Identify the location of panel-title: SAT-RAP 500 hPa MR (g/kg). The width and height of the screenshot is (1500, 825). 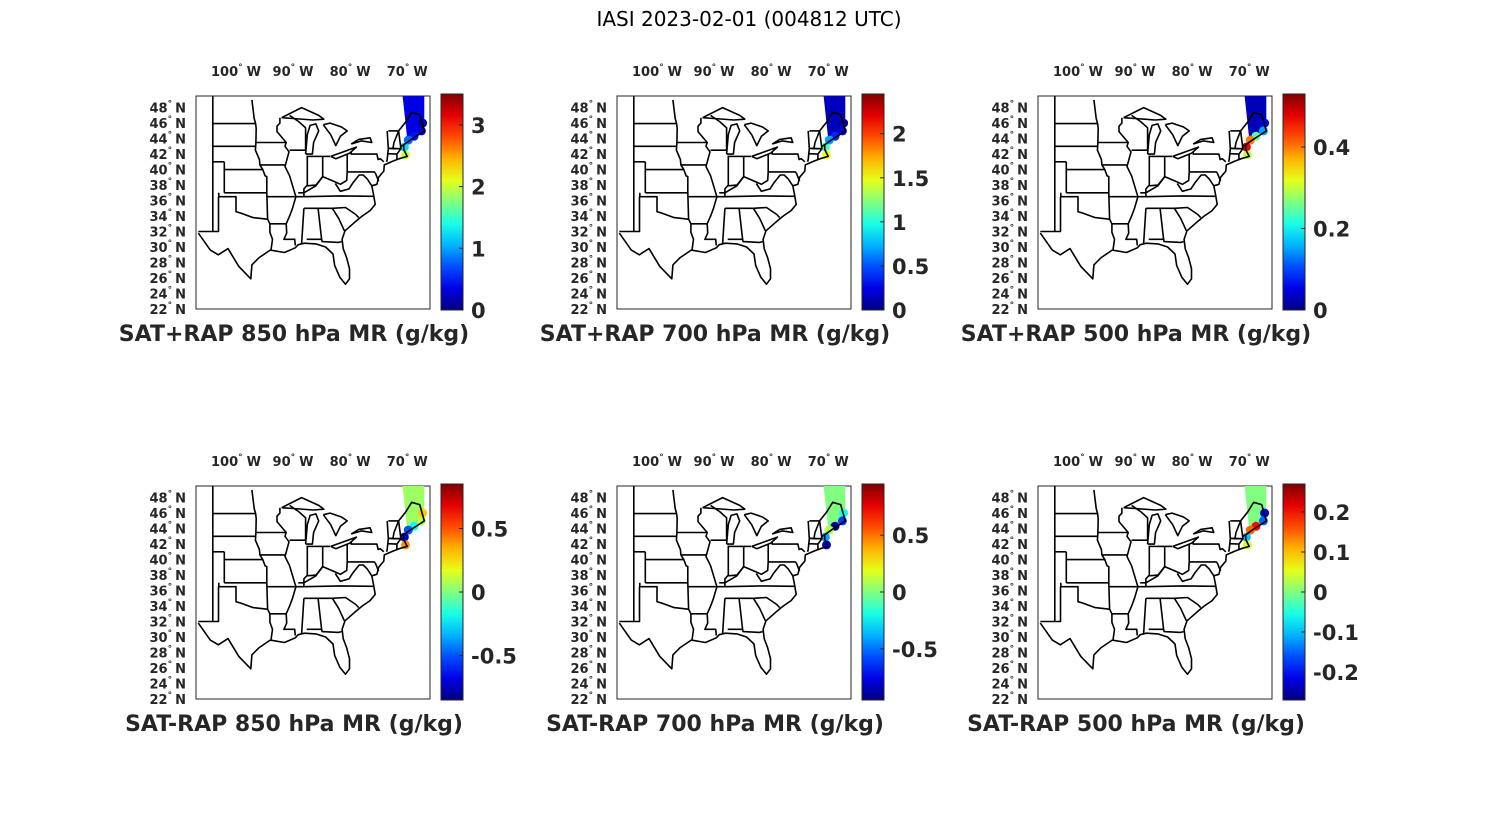
(1136, 724).